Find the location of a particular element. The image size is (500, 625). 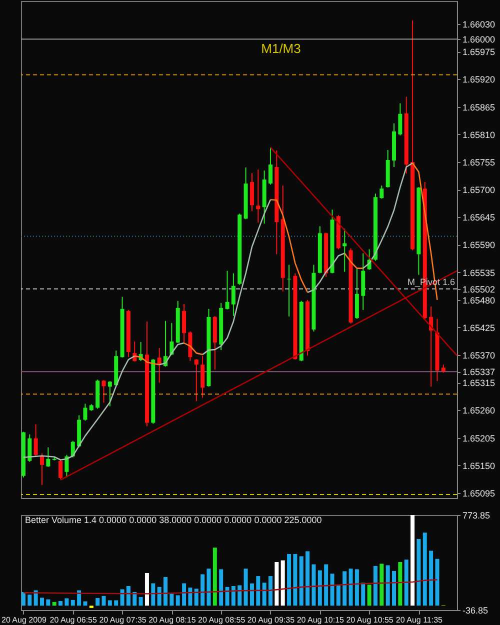

y-tick-label: 1.65260 is located at coordinates (479, 411).